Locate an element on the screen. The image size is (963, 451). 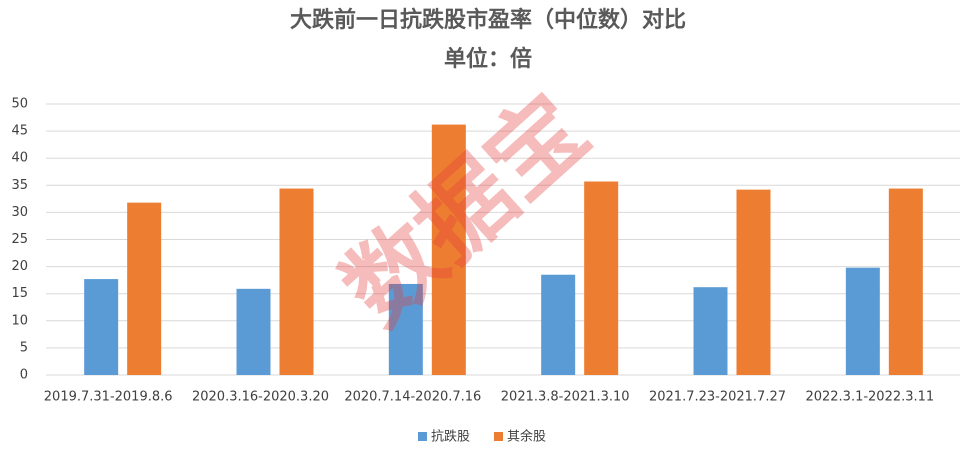
y-tick-label: 50 is located at coordinates (19, 104).